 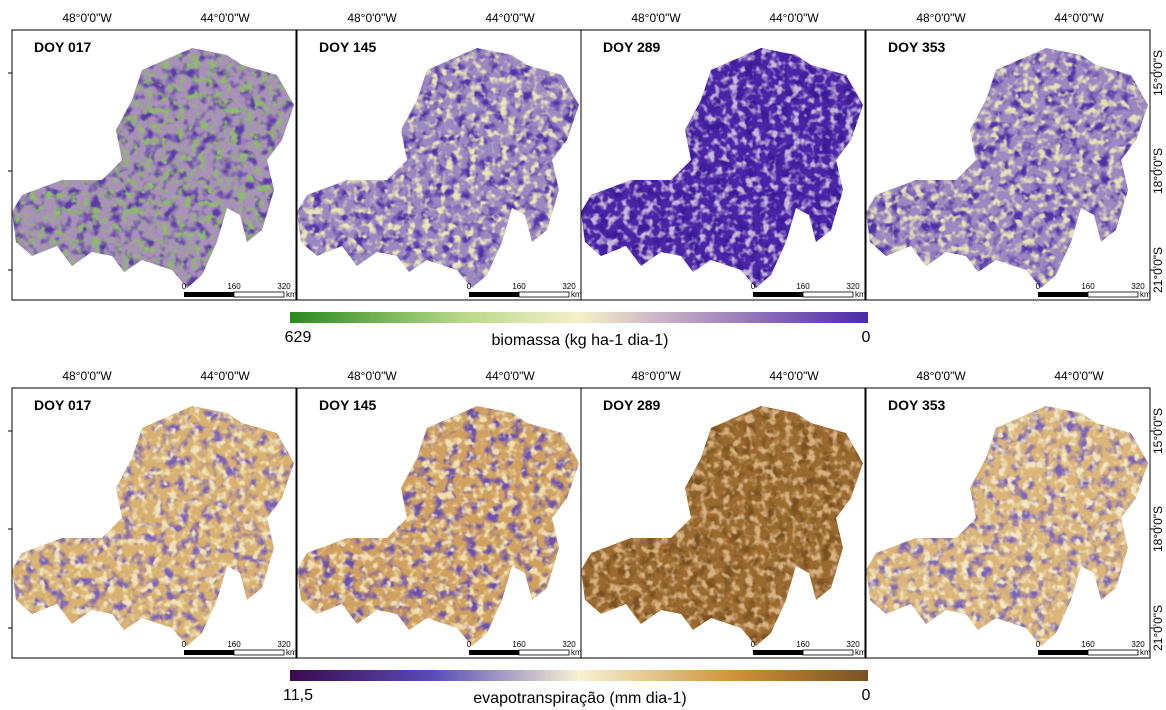 I want to click on colorbar-title: biomassa (kg ha-1 dia-1), so click(x=580, y=340).